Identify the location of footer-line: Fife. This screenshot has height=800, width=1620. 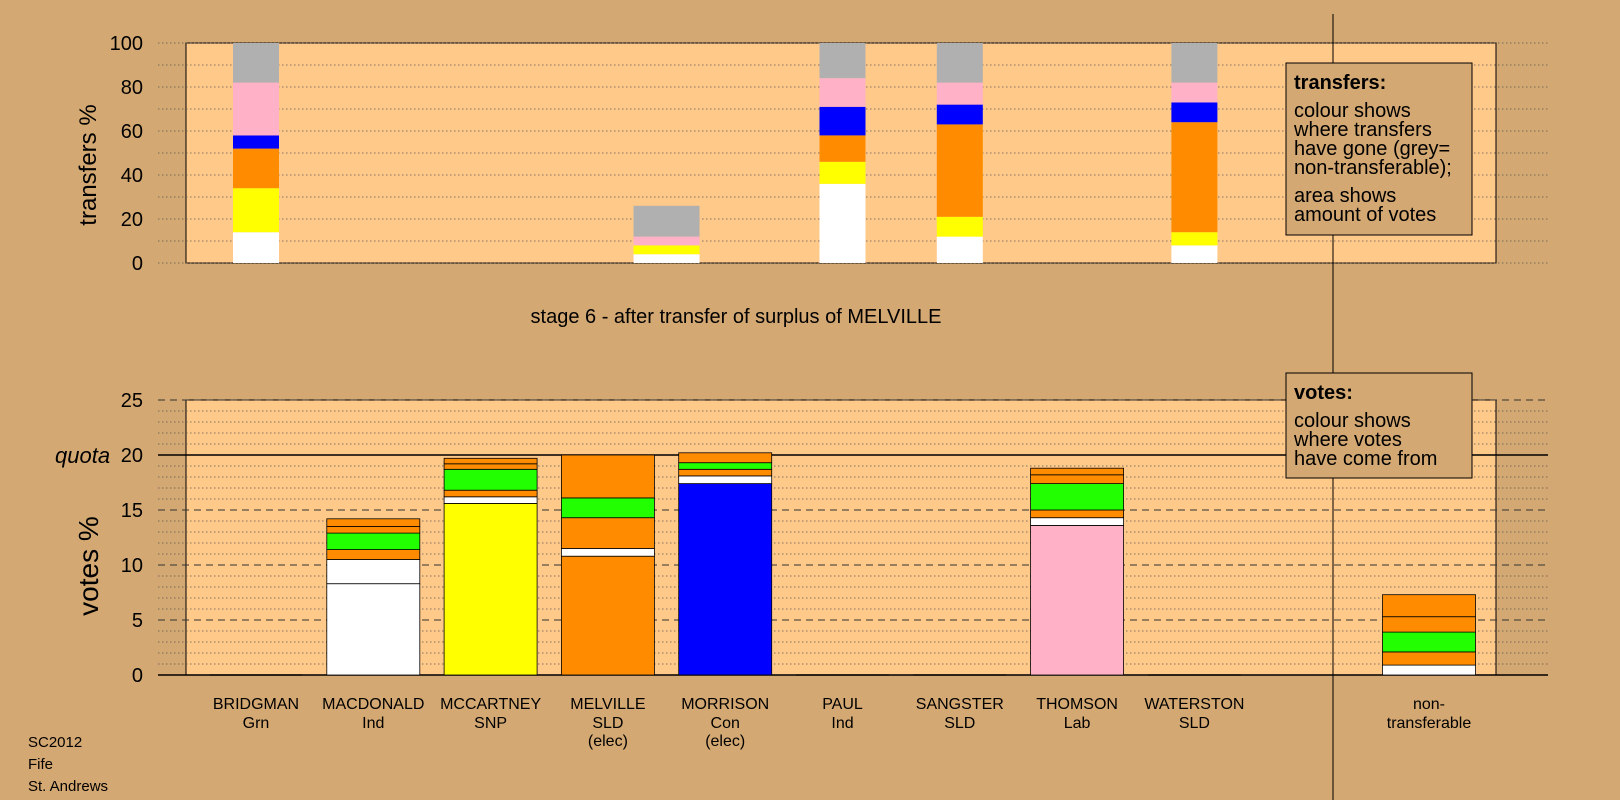
(40, 764).